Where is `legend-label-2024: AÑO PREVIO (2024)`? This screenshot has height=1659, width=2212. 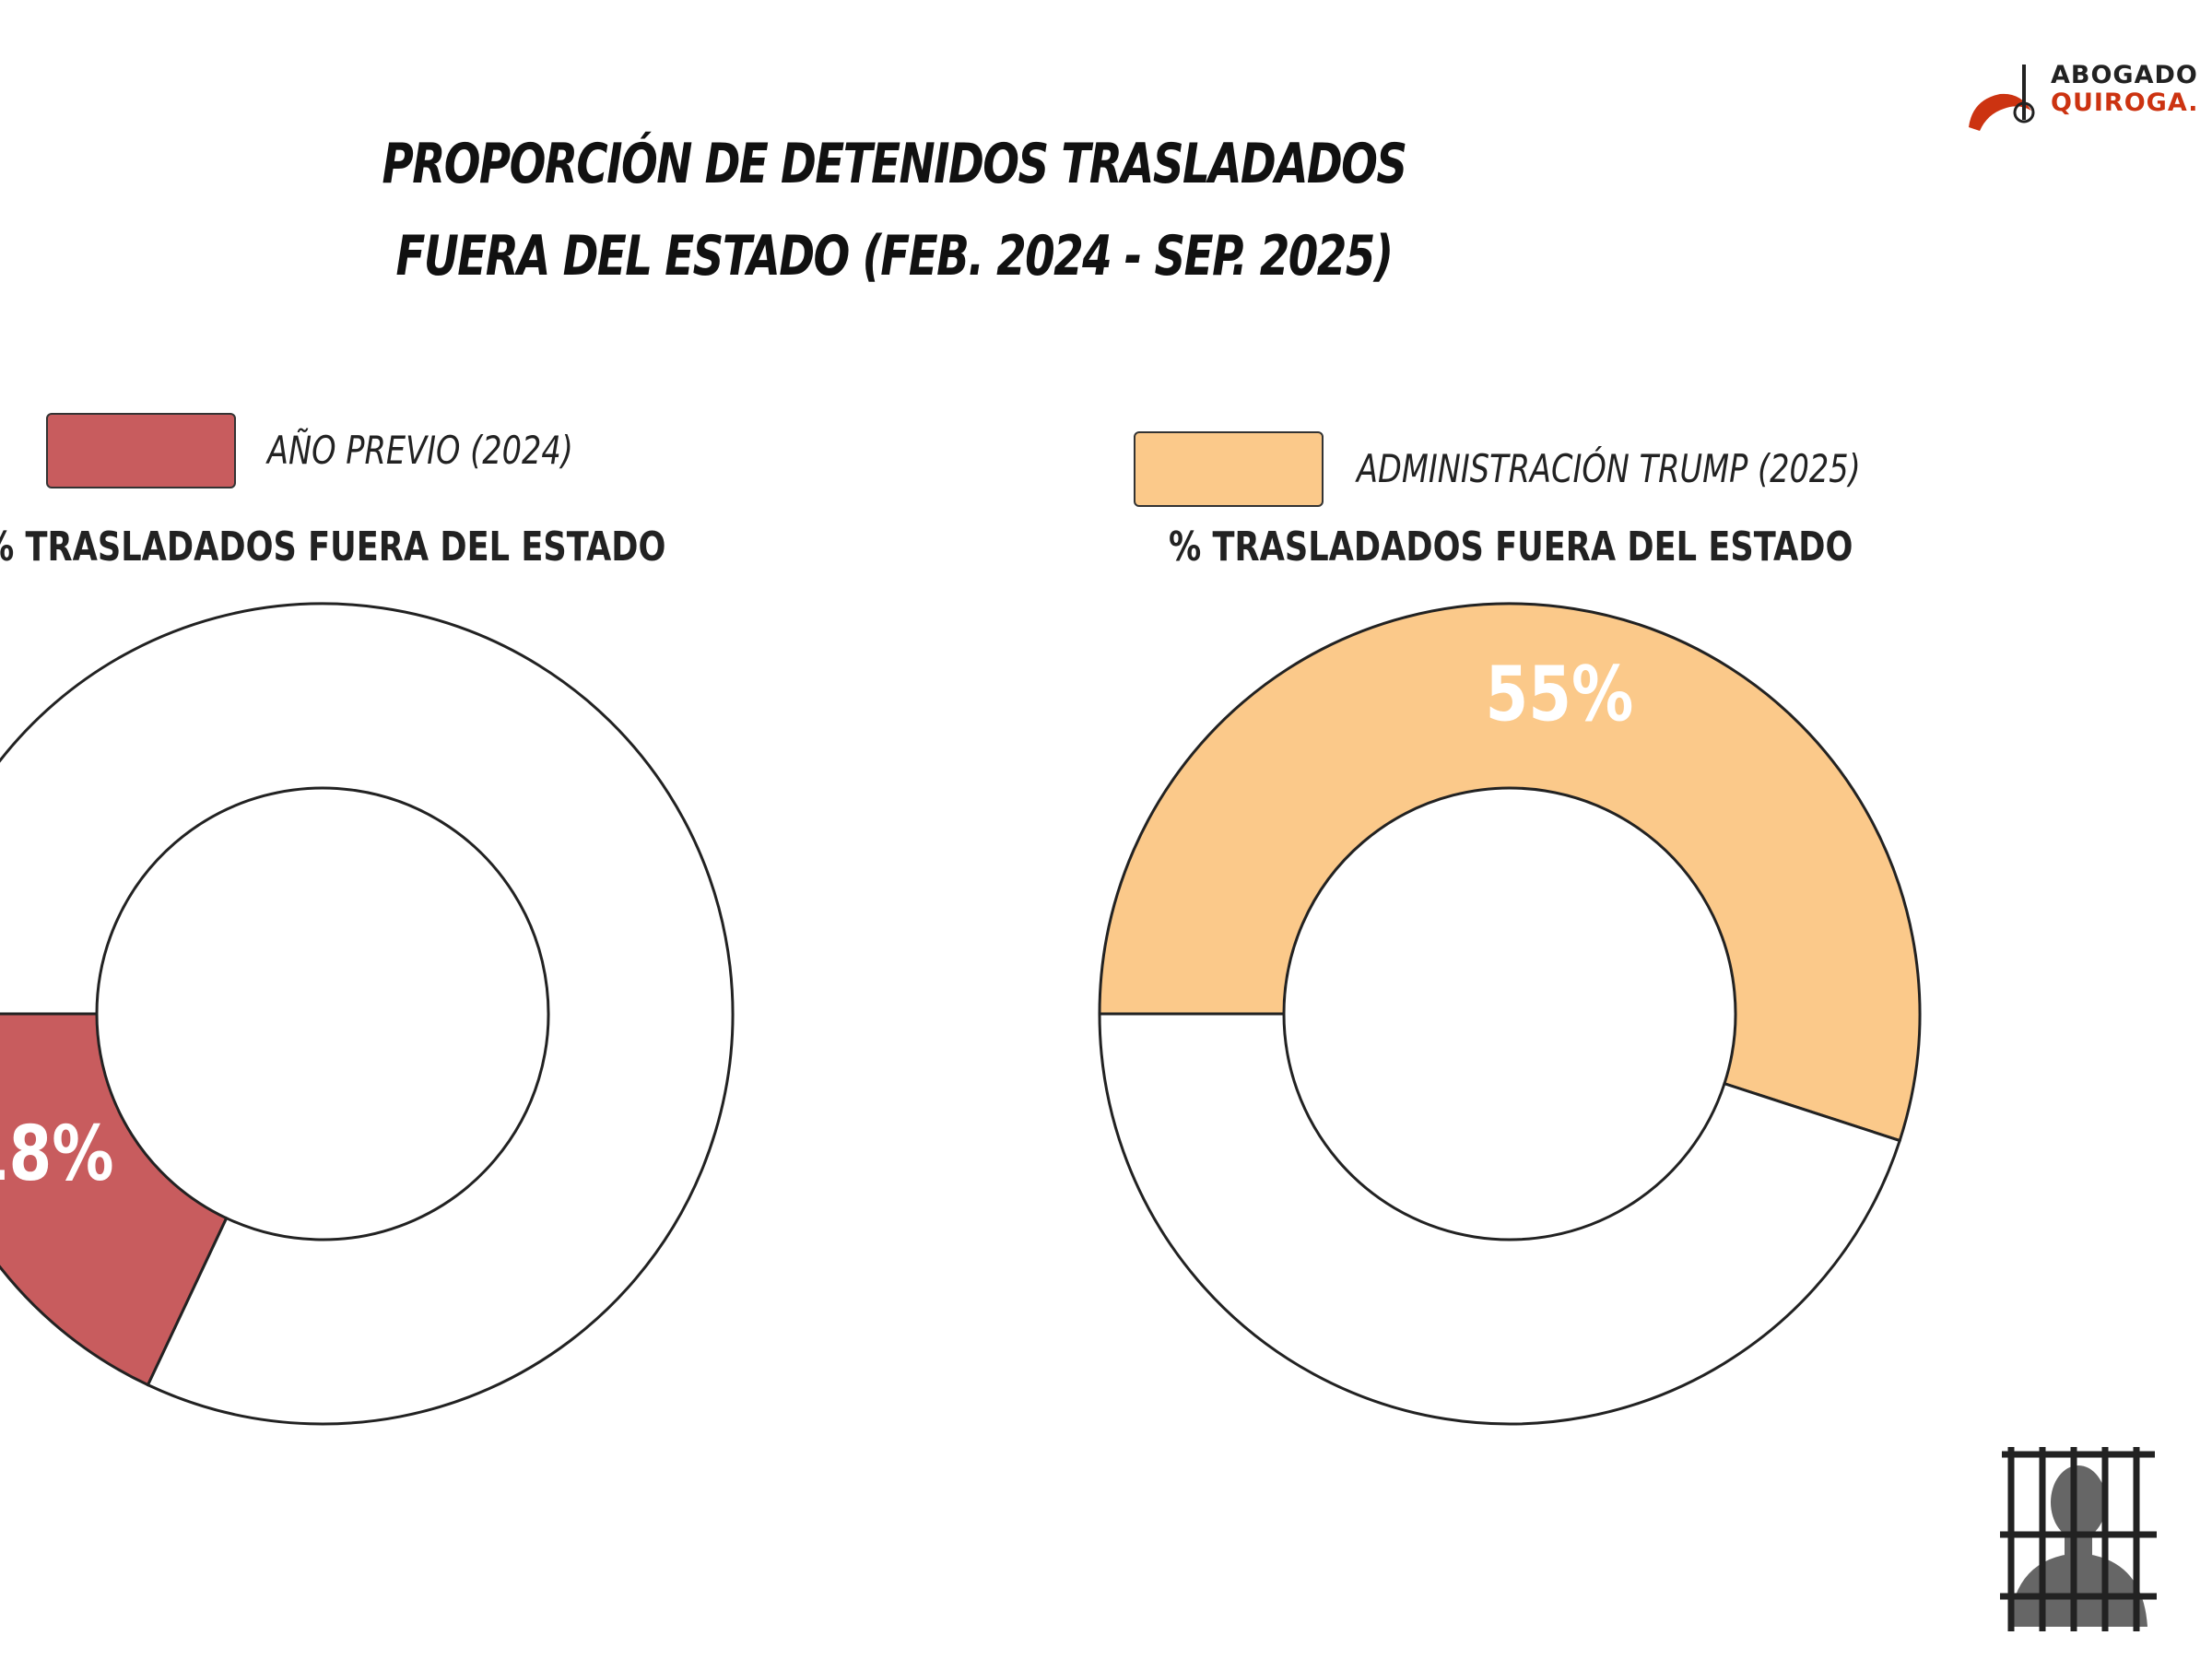 legend-label-2024: AÑO PREVIO (2024) is located at coordinates (420, 450).